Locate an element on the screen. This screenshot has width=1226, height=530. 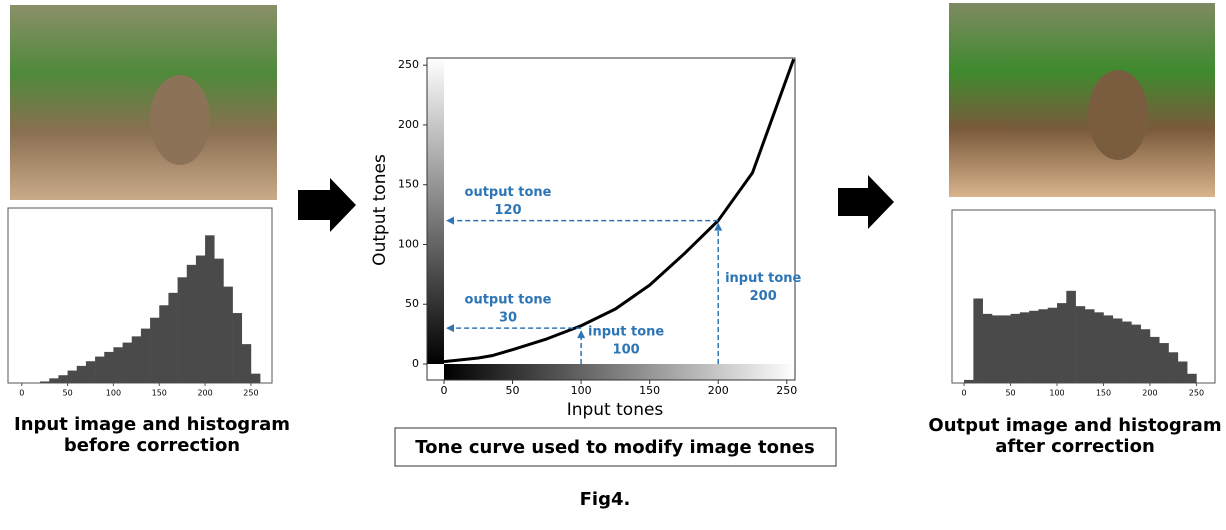
x-axis-label: Input tones is located at coordinates (615, 410).